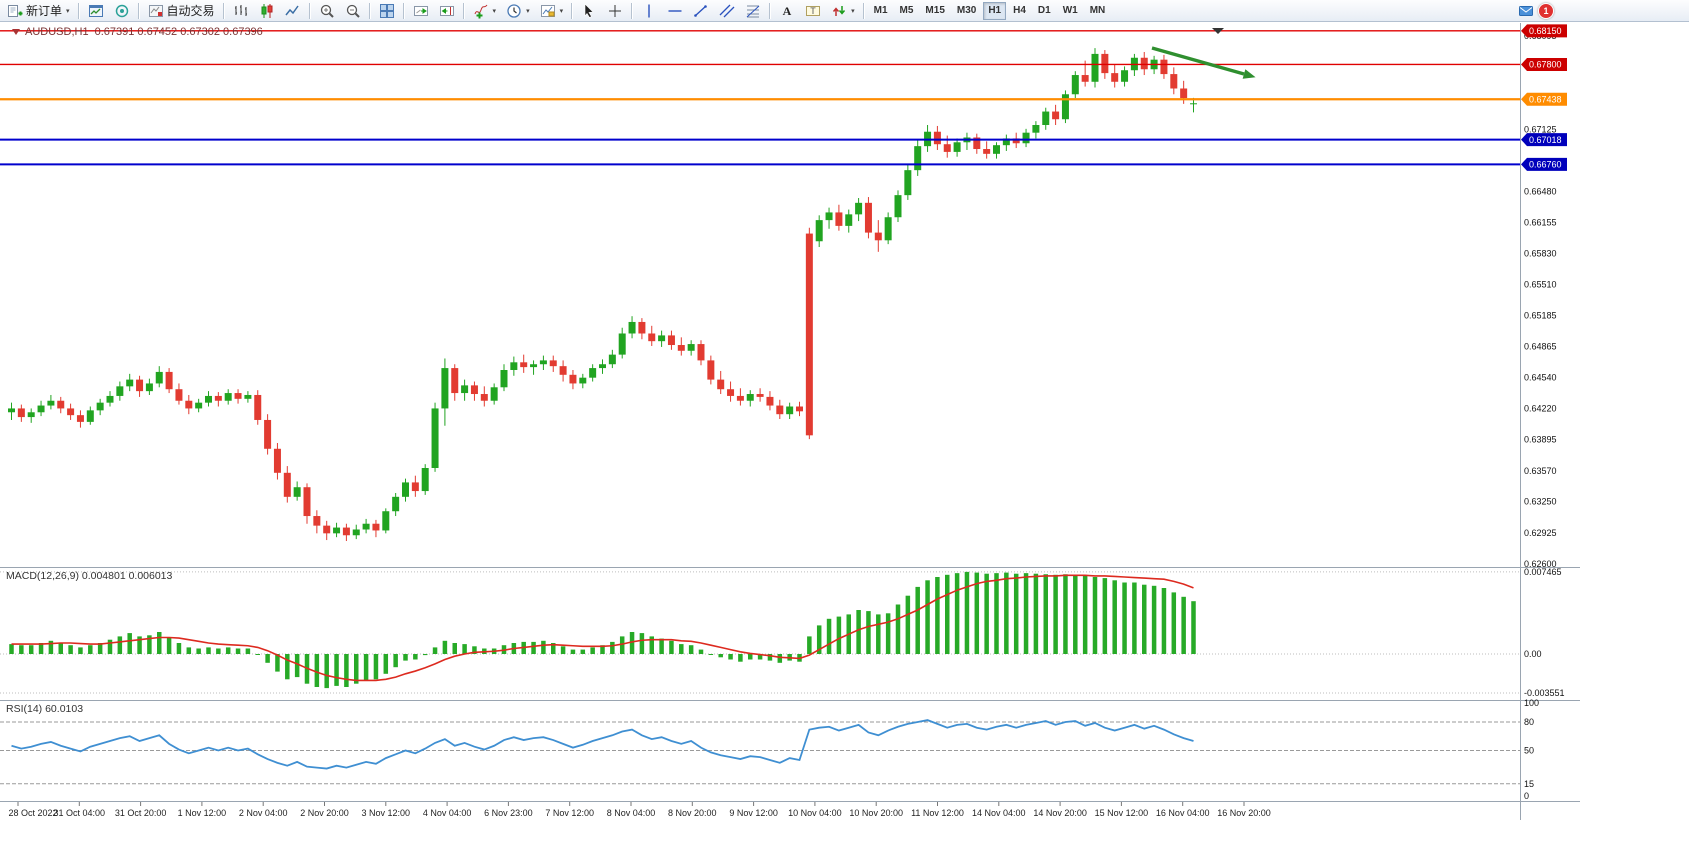 Image resolution: width=1689 pixels, height=865 pixels. I want to click on auto-scroll-button, so click(421, 11).